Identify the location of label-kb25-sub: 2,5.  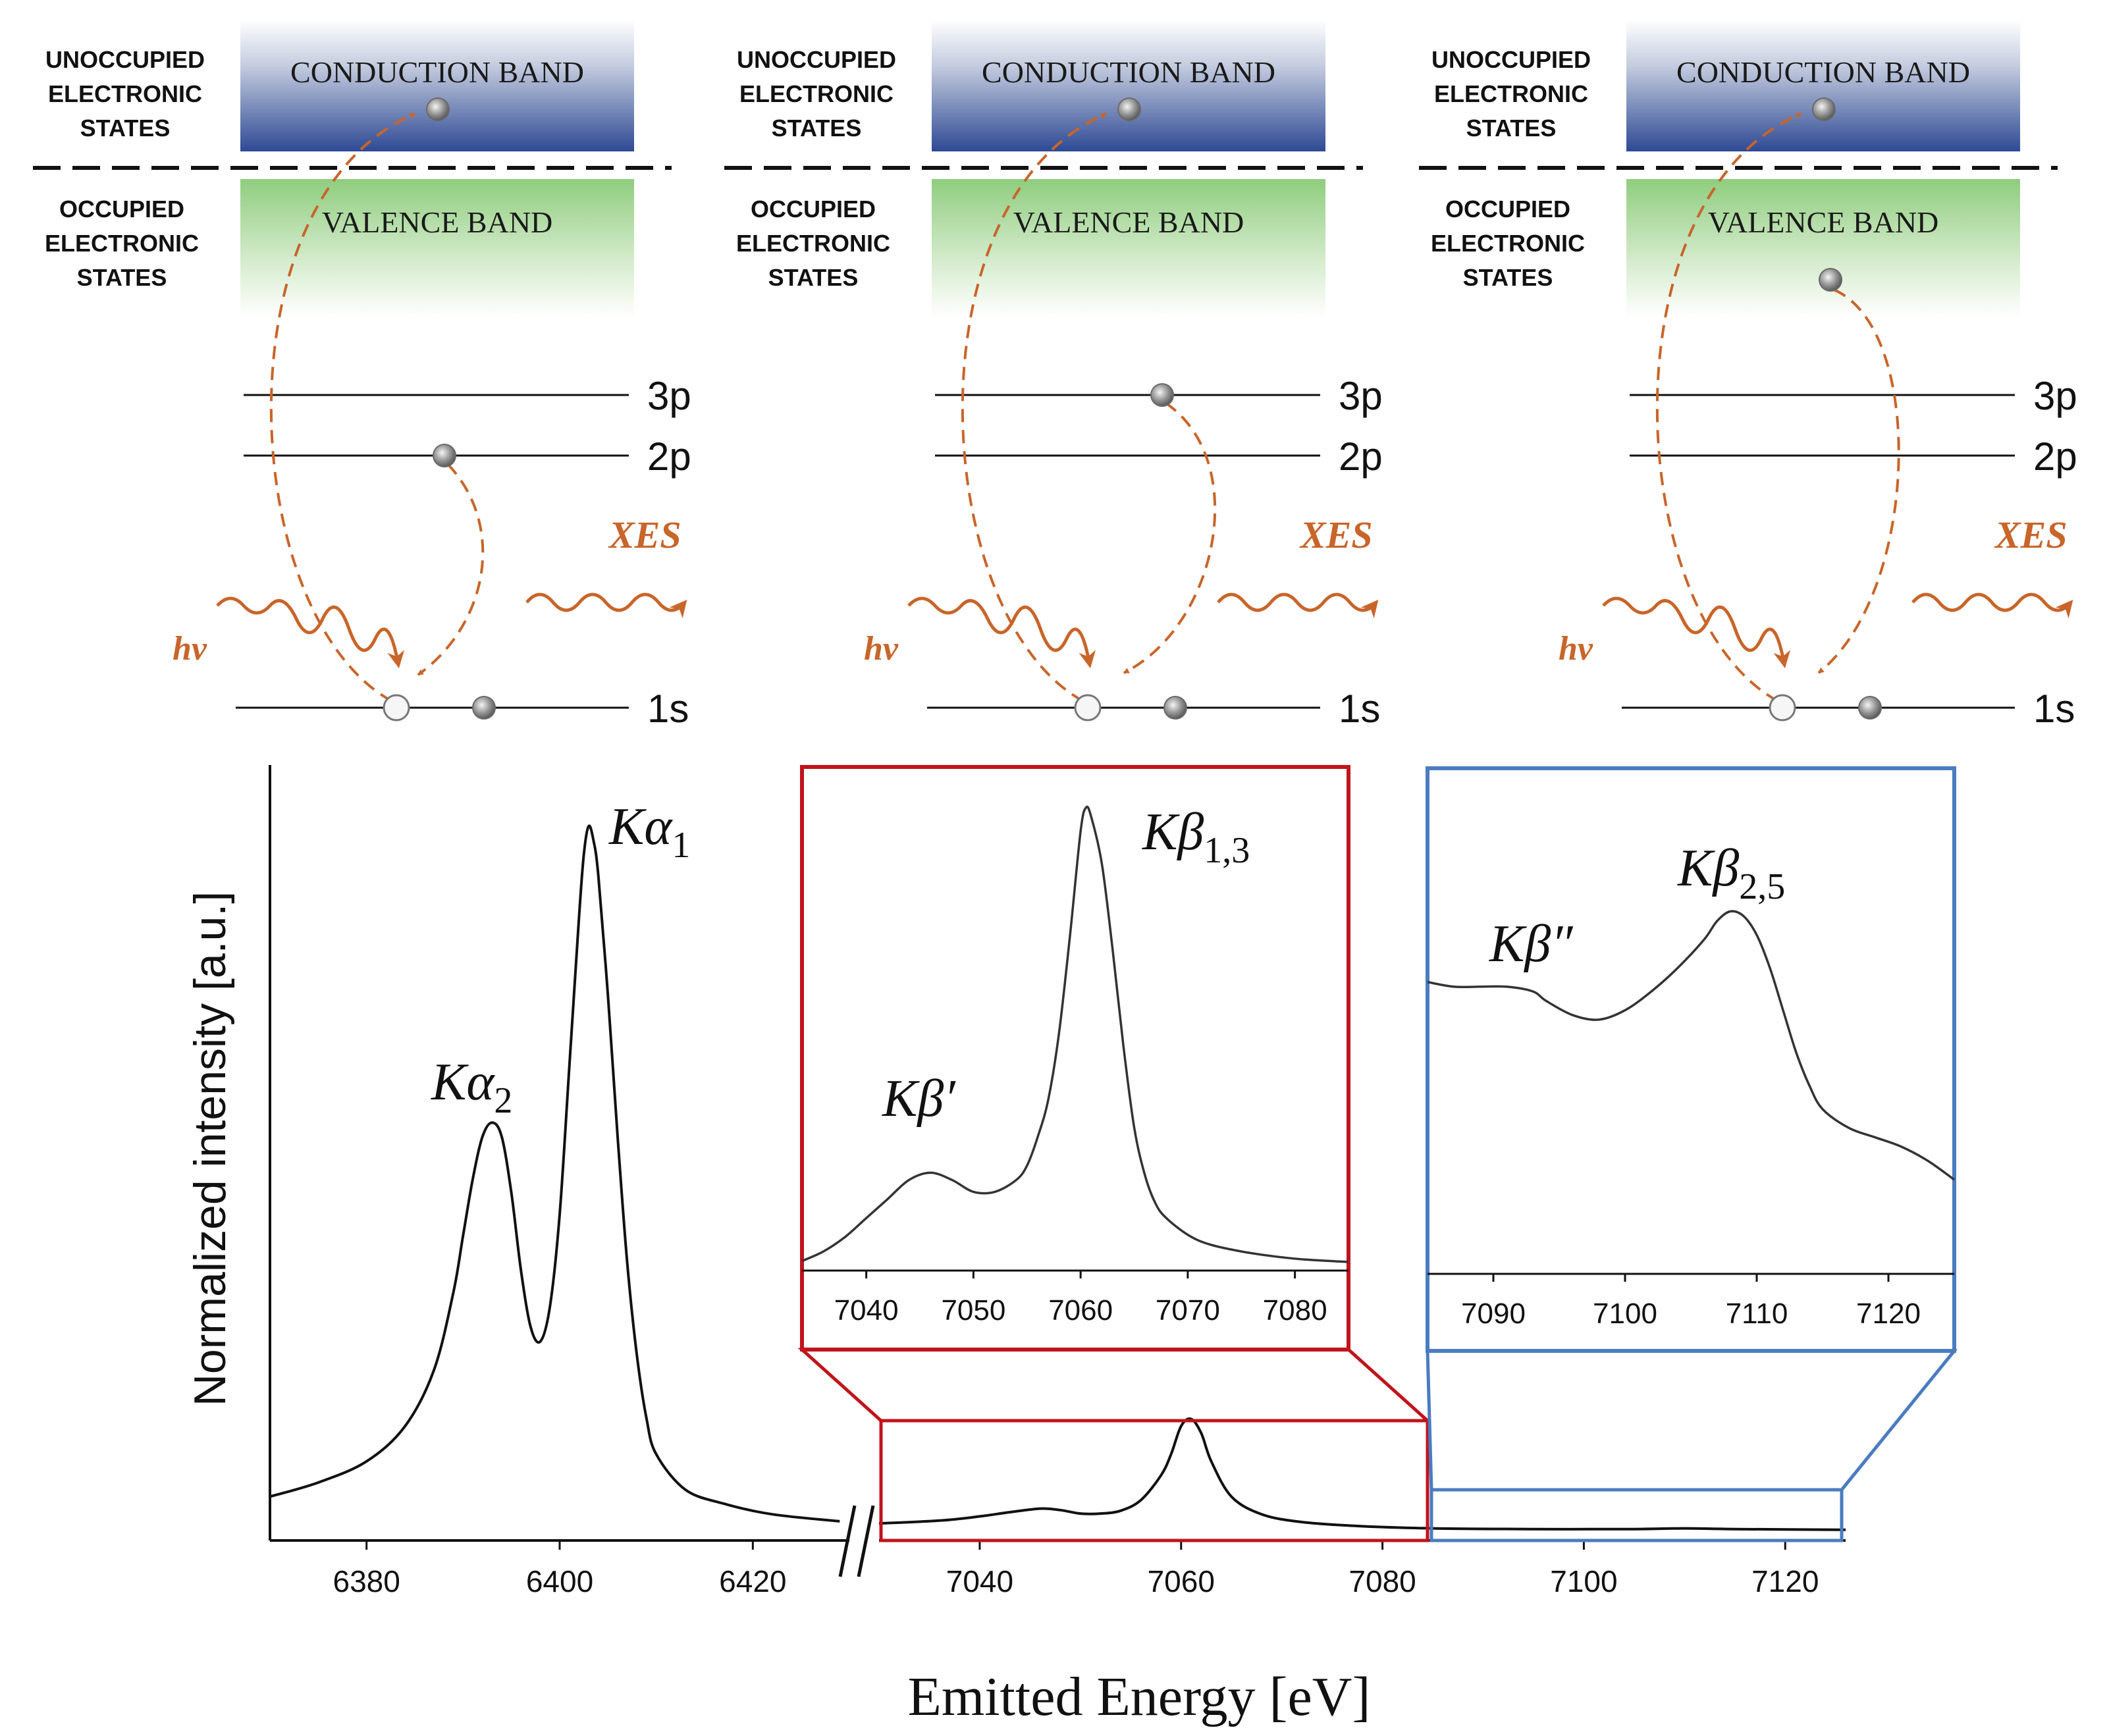
(1762, 886).